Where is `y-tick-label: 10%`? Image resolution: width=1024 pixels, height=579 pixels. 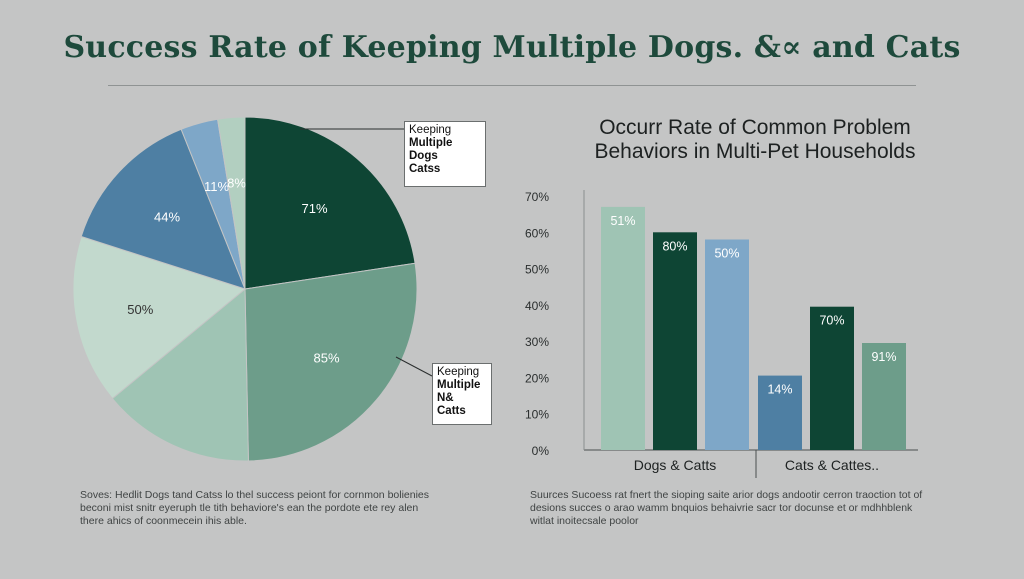 y-tick-label: 10% is located at coordinates (537, 415).